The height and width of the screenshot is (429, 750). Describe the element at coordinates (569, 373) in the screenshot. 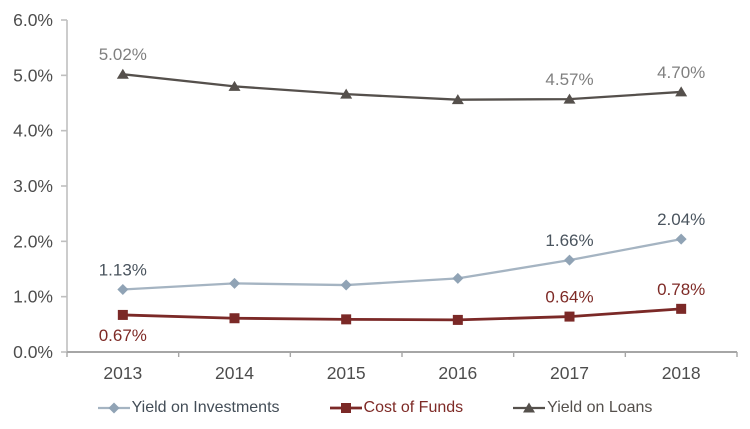

I see `x-tick-label: 2017` at that location.